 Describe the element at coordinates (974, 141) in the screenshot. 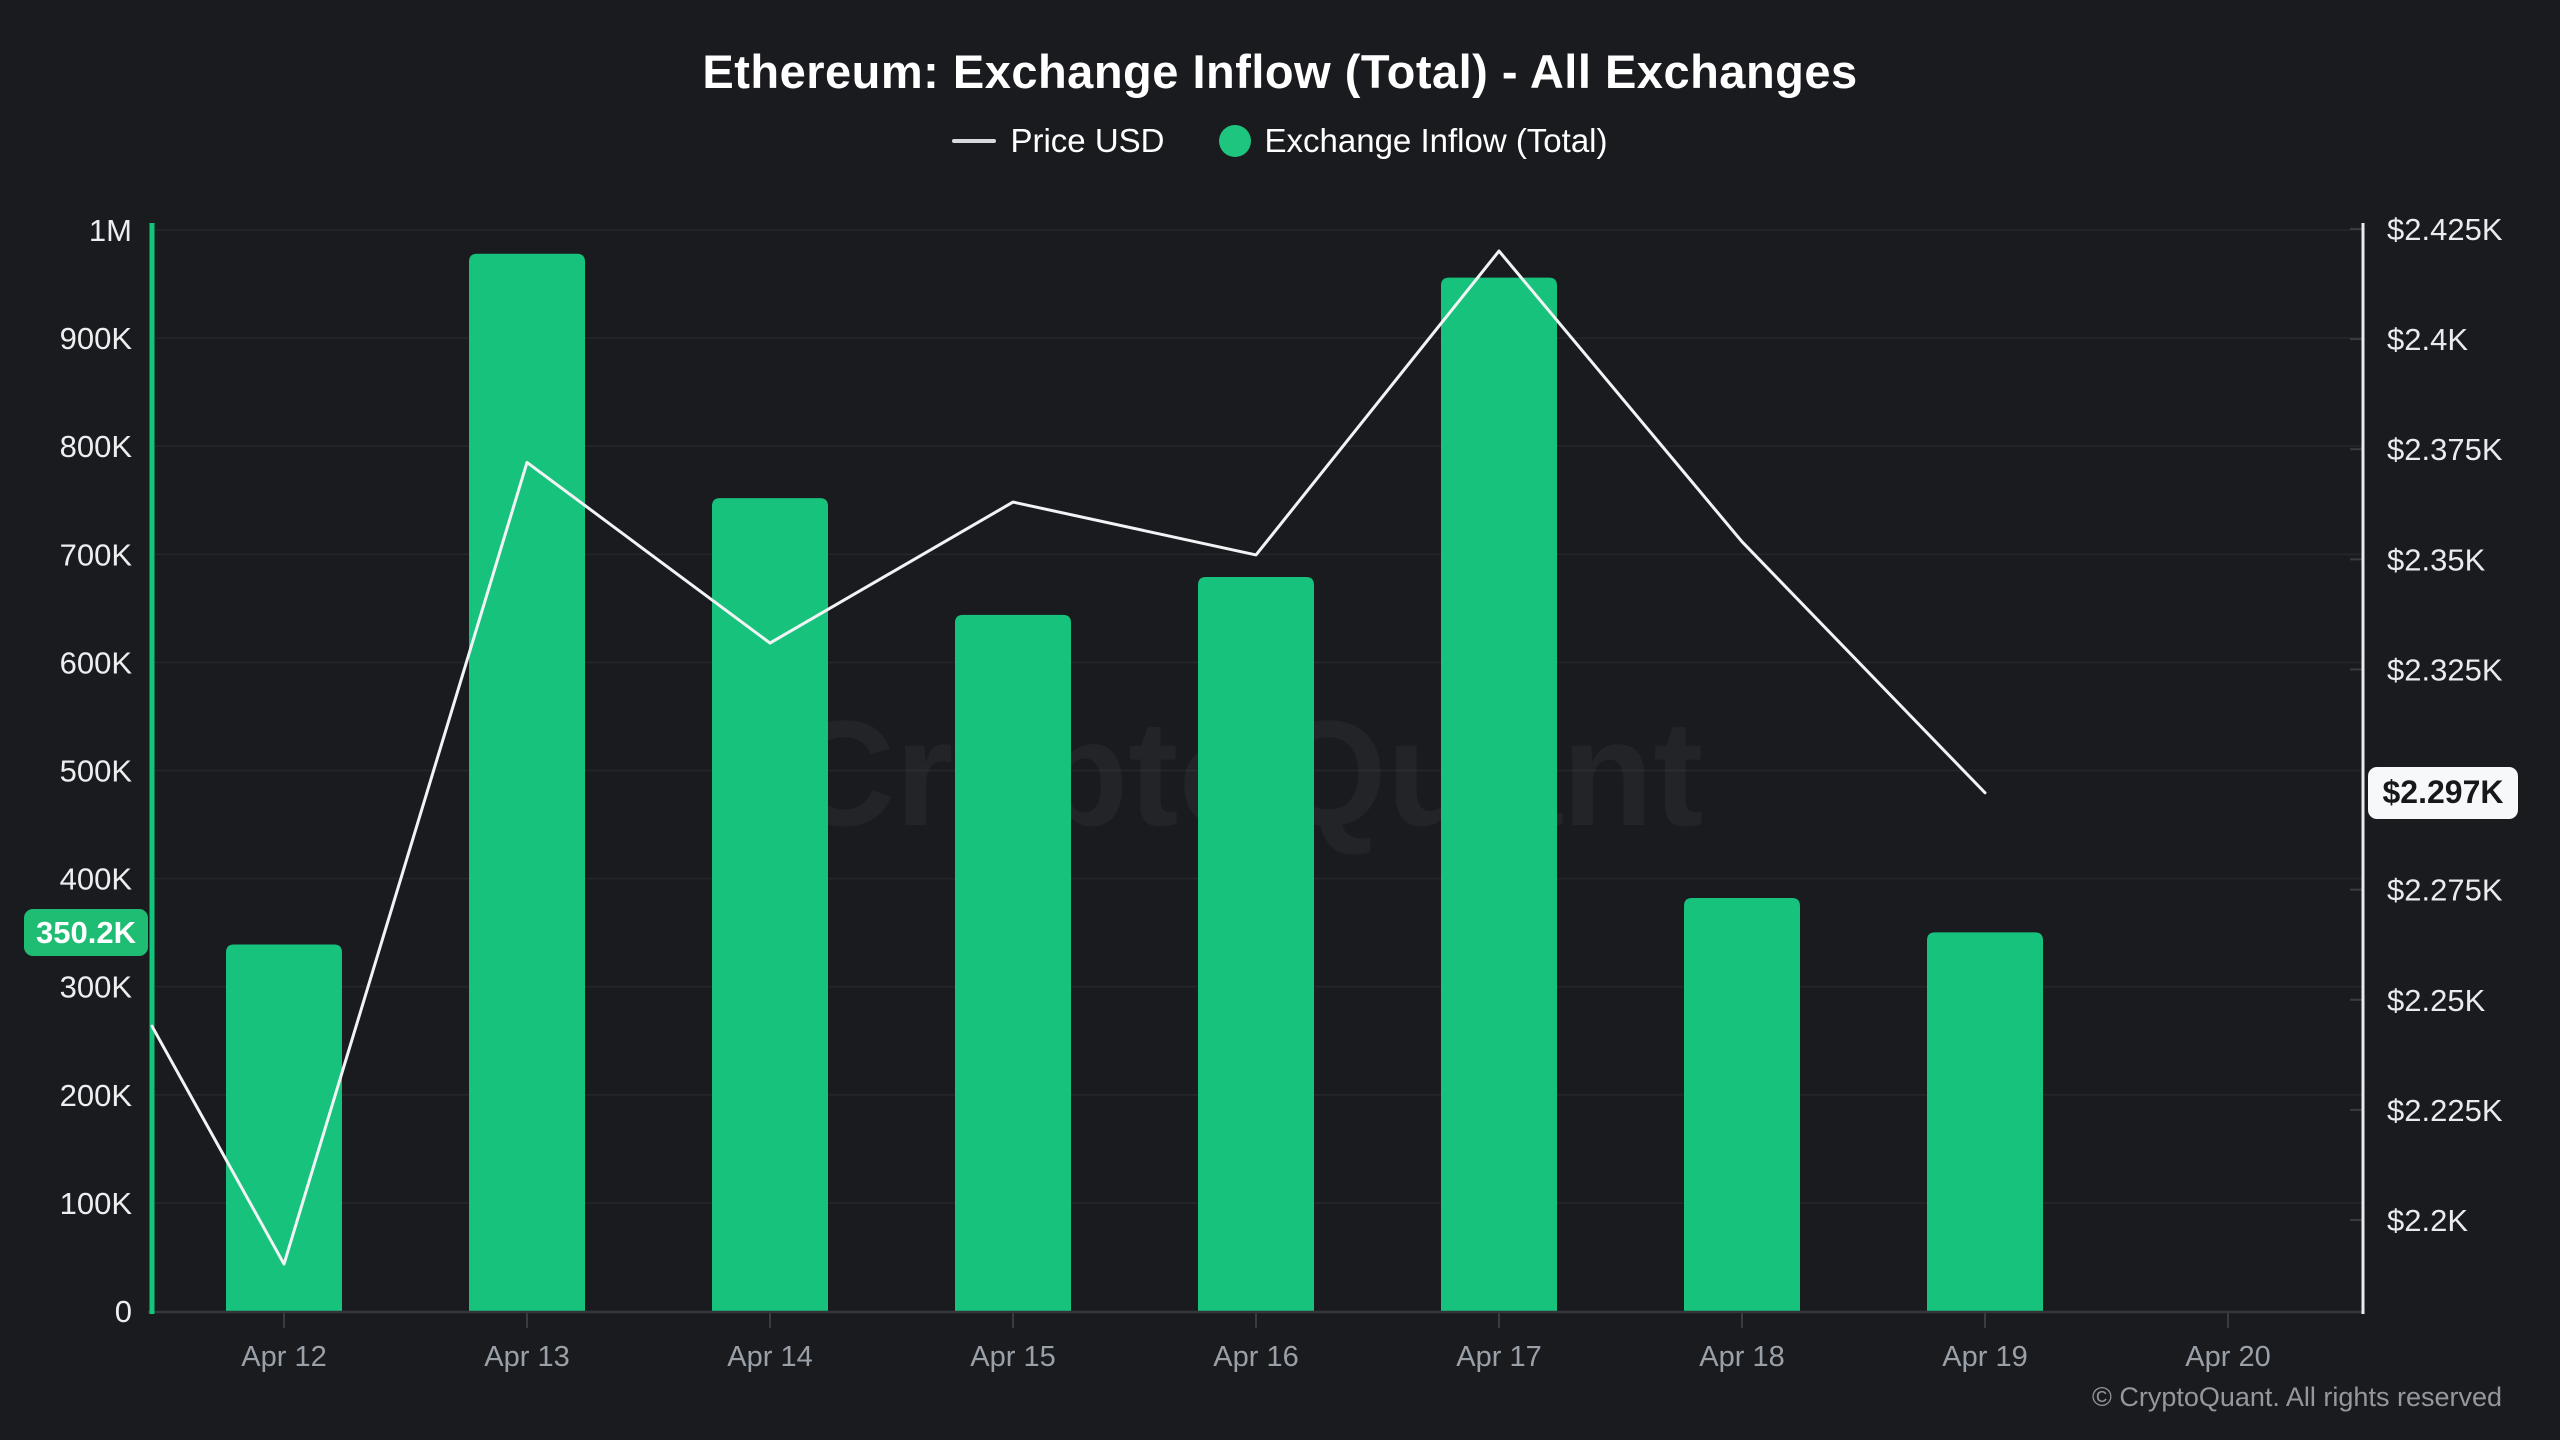

I see `line-series-icon` at that location.